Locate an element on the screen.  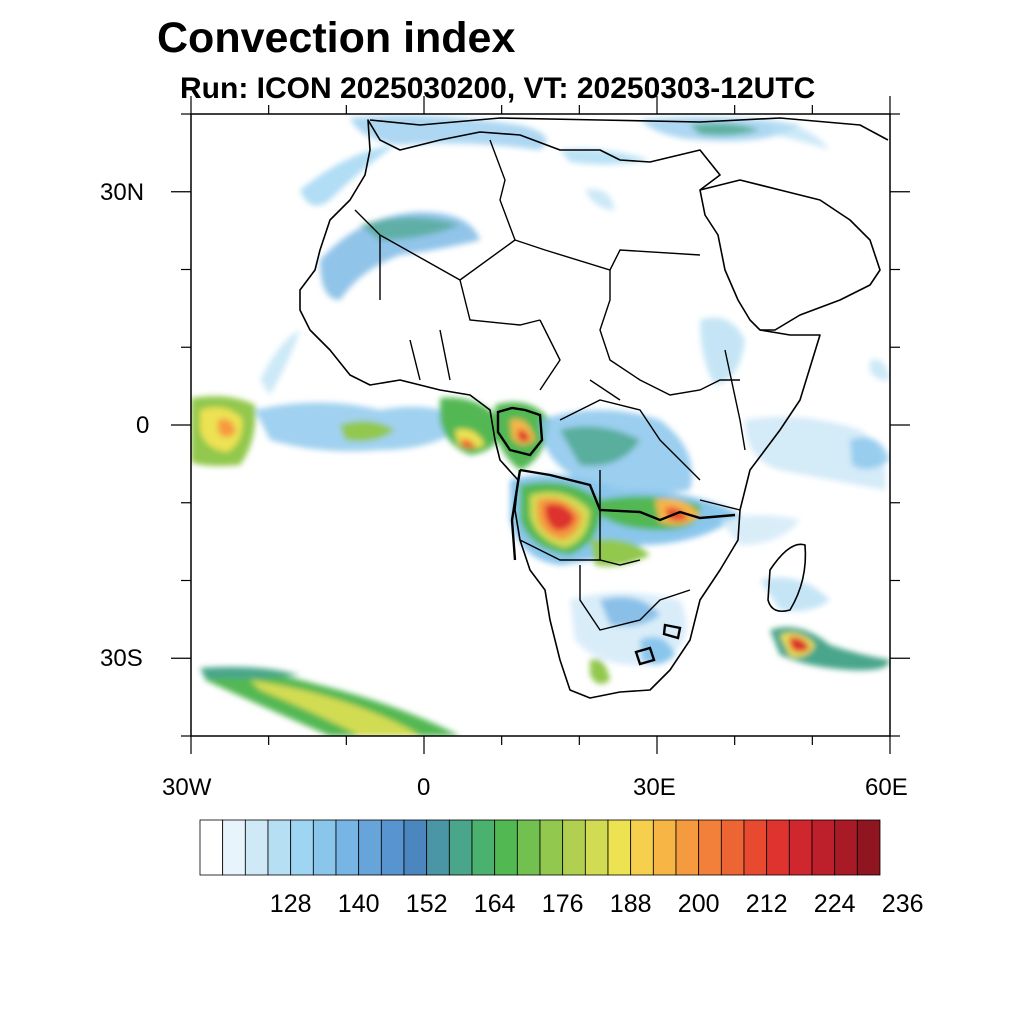
colorbar-label: 224 is located at coordinates (835, 904).